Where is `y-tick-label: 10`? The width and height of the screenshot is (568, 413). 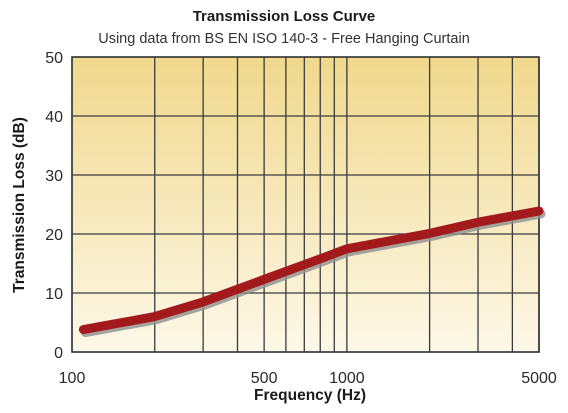
y-tick-label: 10 is located at coordinates (54, 294).